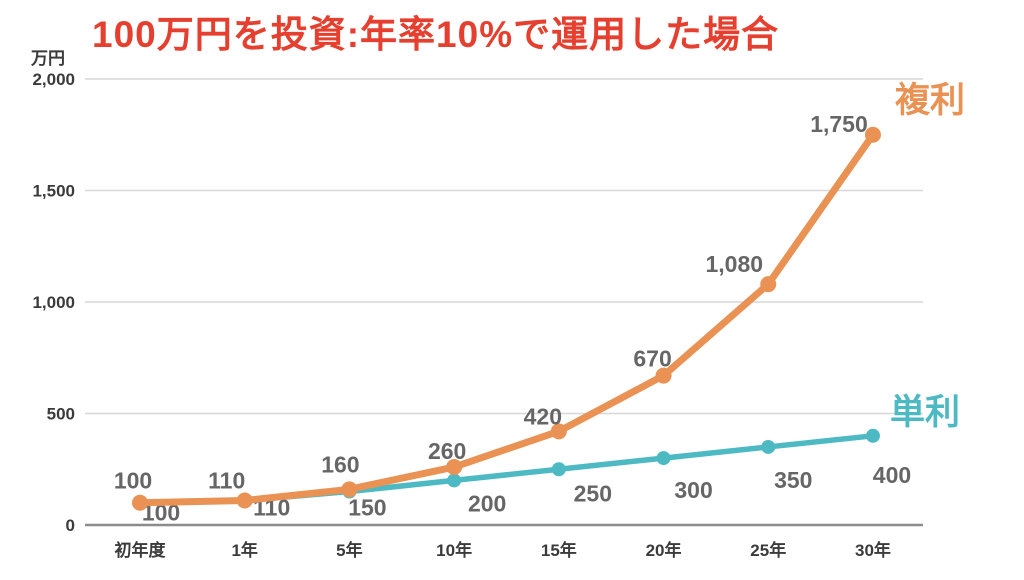  I want to click on y-axis-tick-label: 1,000, so click(53, 302).